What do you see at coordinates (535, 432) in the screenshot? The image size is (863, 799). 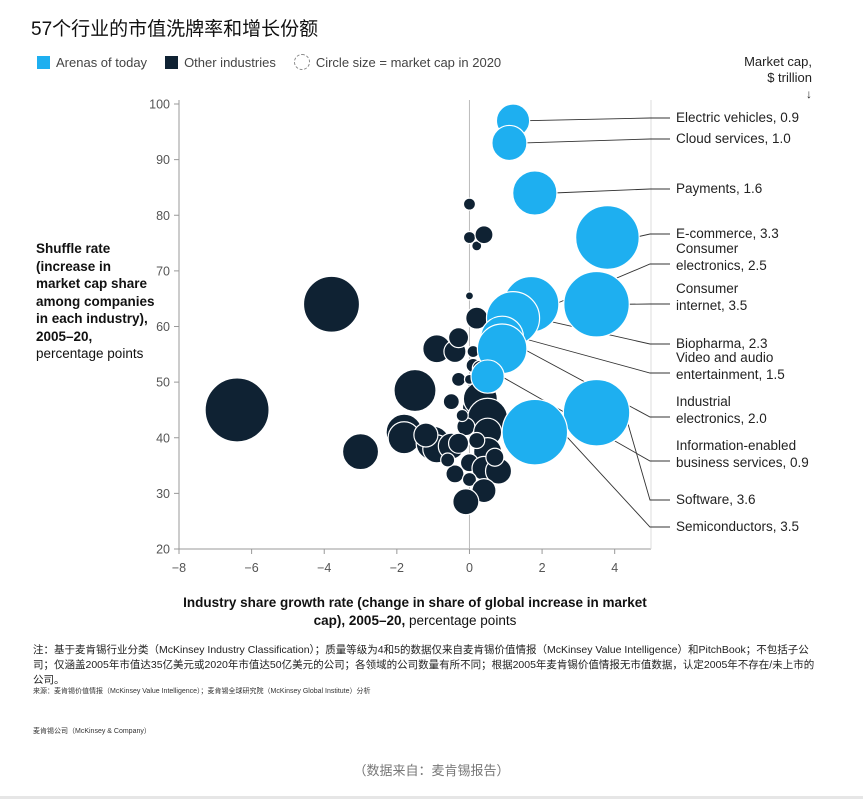 I see `arena-bubble-semiconductors` at bounding box center [535, 432].